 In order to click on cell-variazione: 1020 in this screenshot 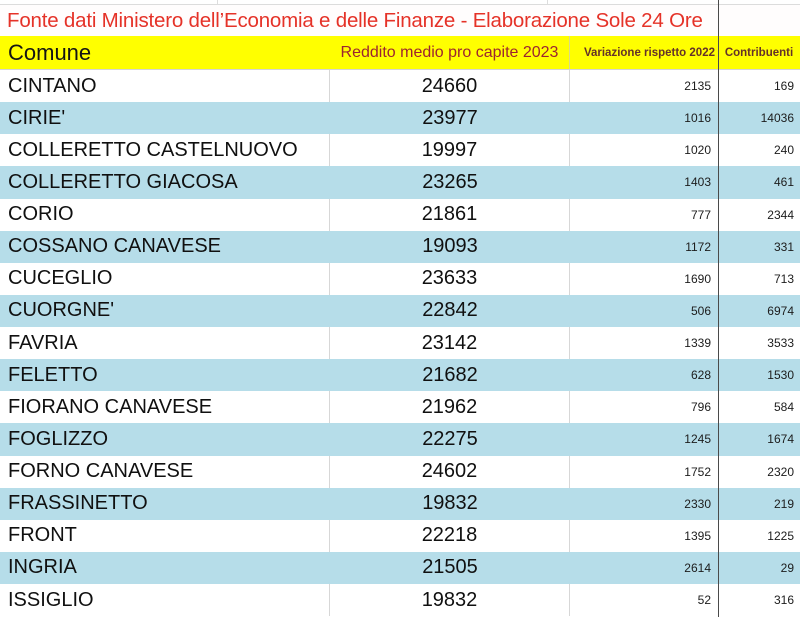, I will do `click(697, 150)`.